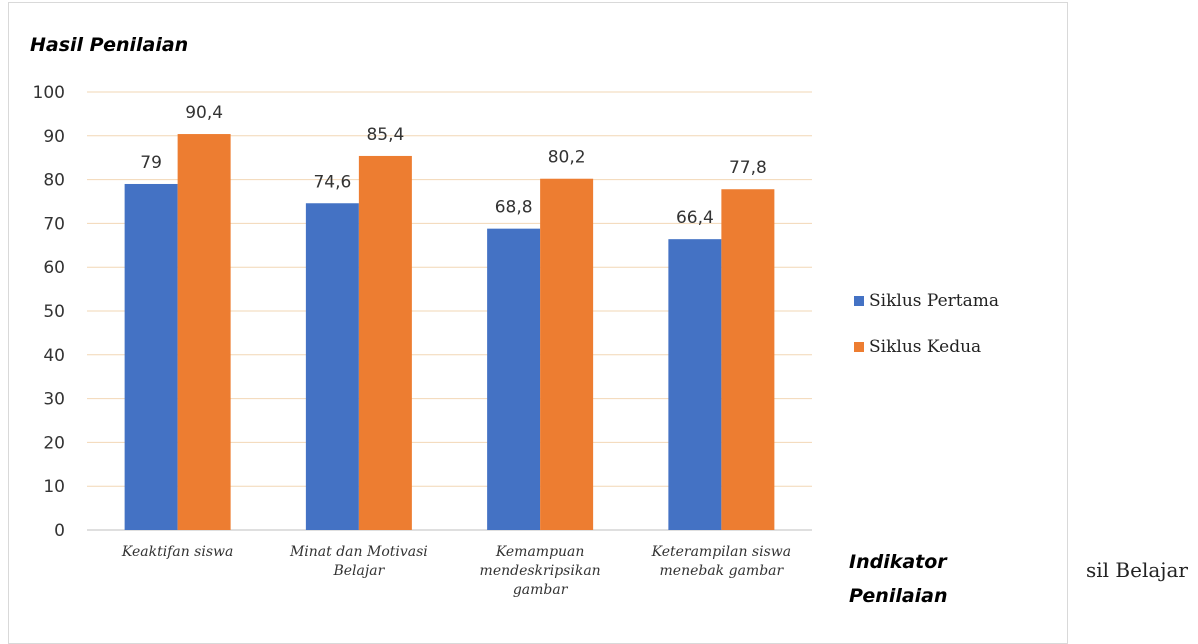  What do you see at coordinates (54, 400) in the screenshot?
I see `y-tick-label: 30` at bounding box center [54, 400].